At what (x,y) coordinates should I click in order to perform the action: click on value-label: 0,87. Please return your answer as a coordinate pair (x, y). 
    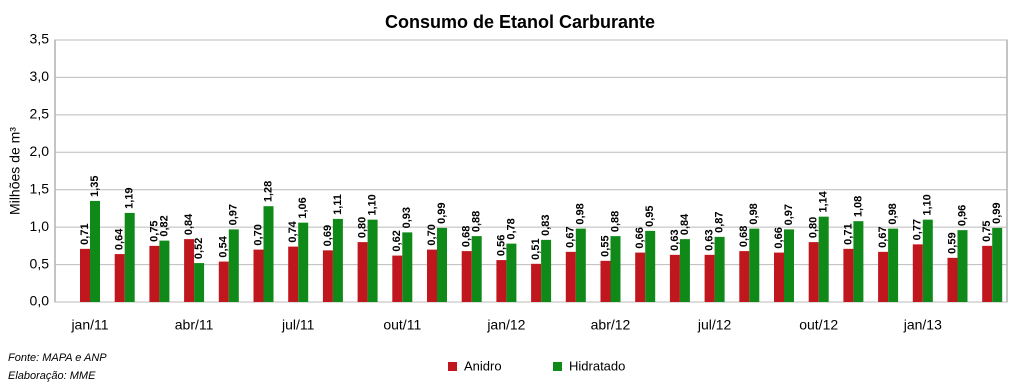
    Looking at the image, I should click on (720, 221).